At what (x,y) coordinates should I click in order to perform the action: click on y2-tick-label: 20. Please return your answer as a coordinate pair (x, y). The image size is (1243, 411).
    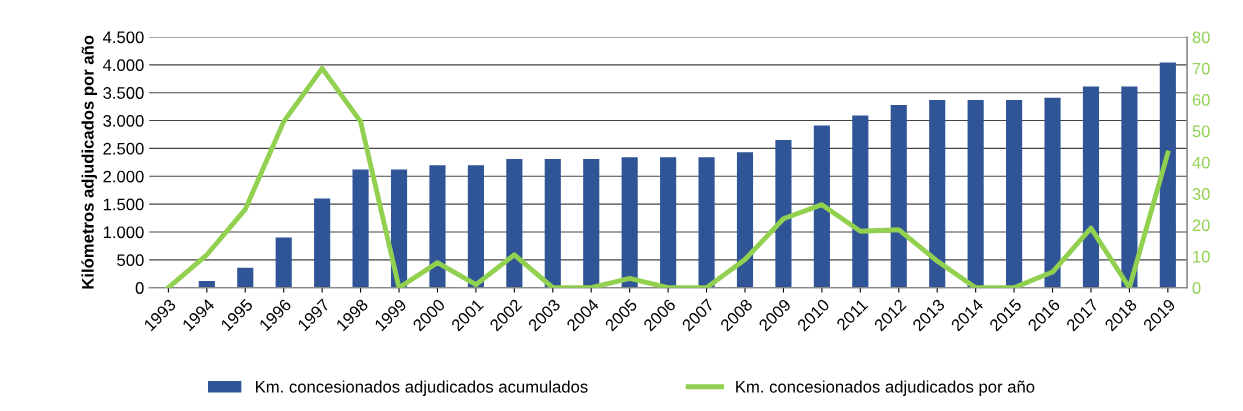
    Looking at the image, I should click on (1201, 225).